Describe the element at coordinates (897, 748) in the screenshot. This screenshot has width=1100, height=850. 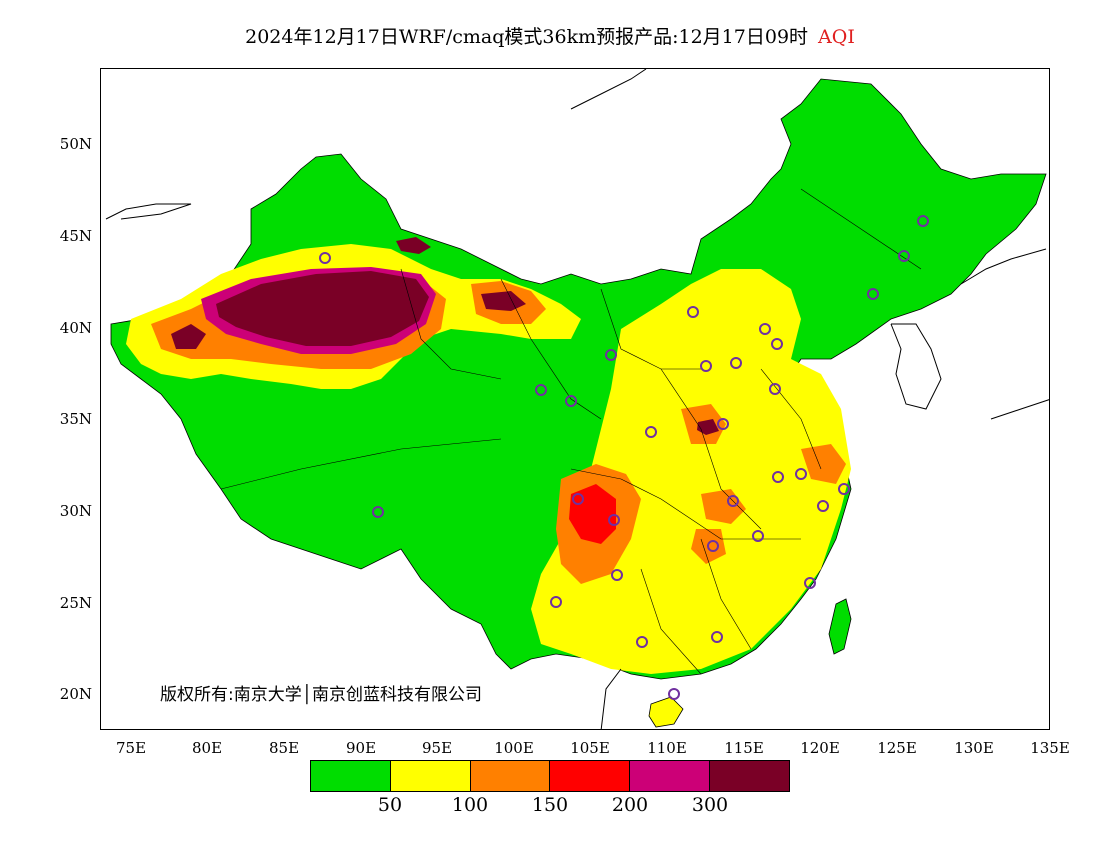
I see `x-tick-125E: 125E` at that location.